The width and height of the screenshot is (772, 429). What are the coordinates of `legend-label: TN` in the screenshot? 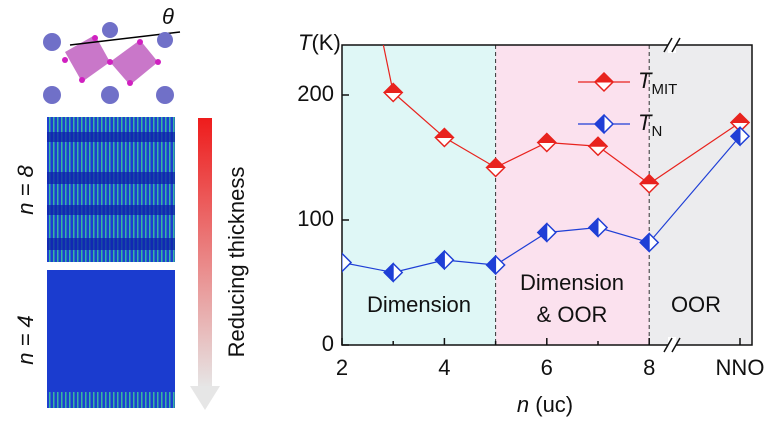 It's located at (650, 125).